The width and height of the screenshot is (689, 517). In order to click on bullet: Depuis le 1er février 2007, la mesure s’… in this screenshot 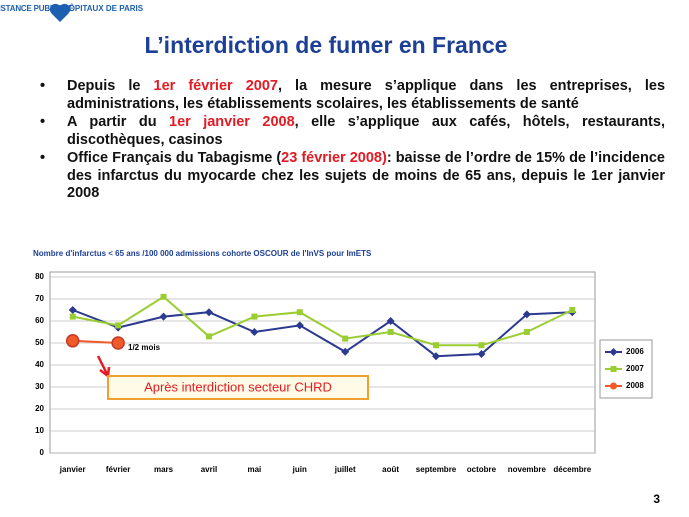, I will do `click(352, 95)`.